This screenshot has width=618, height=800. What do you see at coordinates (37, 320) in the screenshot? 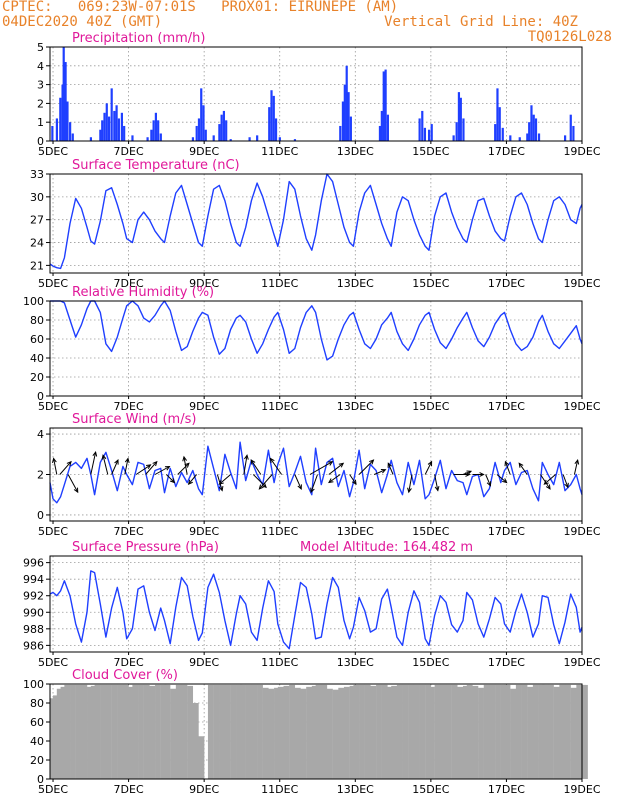
I see `y-tick-label: 80` at bounding box center [37, 320].